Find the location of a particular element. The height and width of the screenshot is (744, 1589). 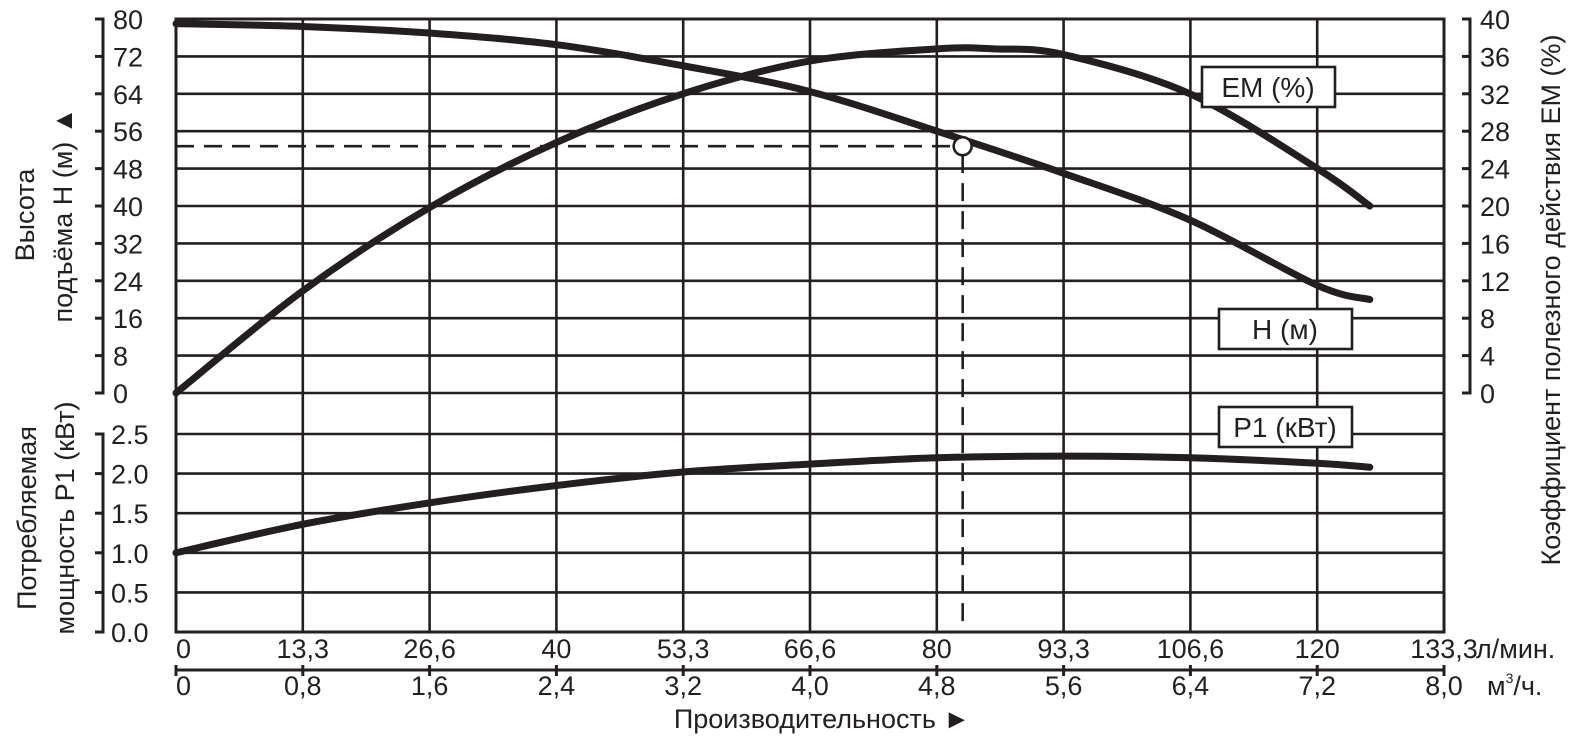

head-tick-label: 24 is located at coordinates (128, 282).